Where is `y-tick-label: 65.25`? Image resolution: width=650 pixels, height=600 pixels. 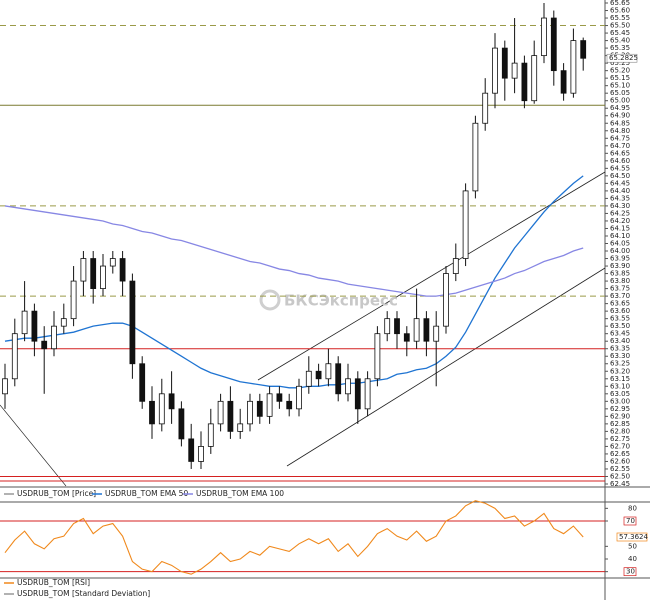 y-tick-label: 65.25 is located at coordinates (620, 63).